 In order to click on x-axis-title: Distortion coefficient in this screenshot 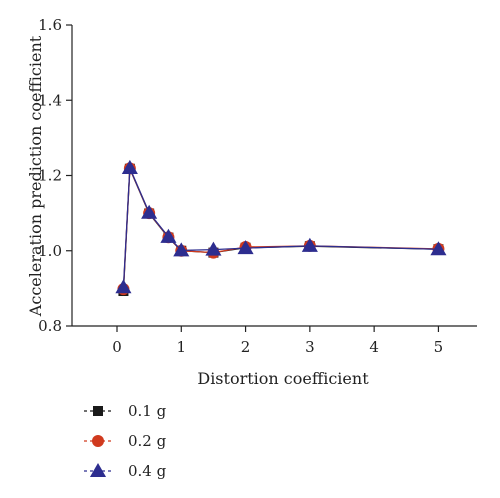, I will do `click(283, 378)`.